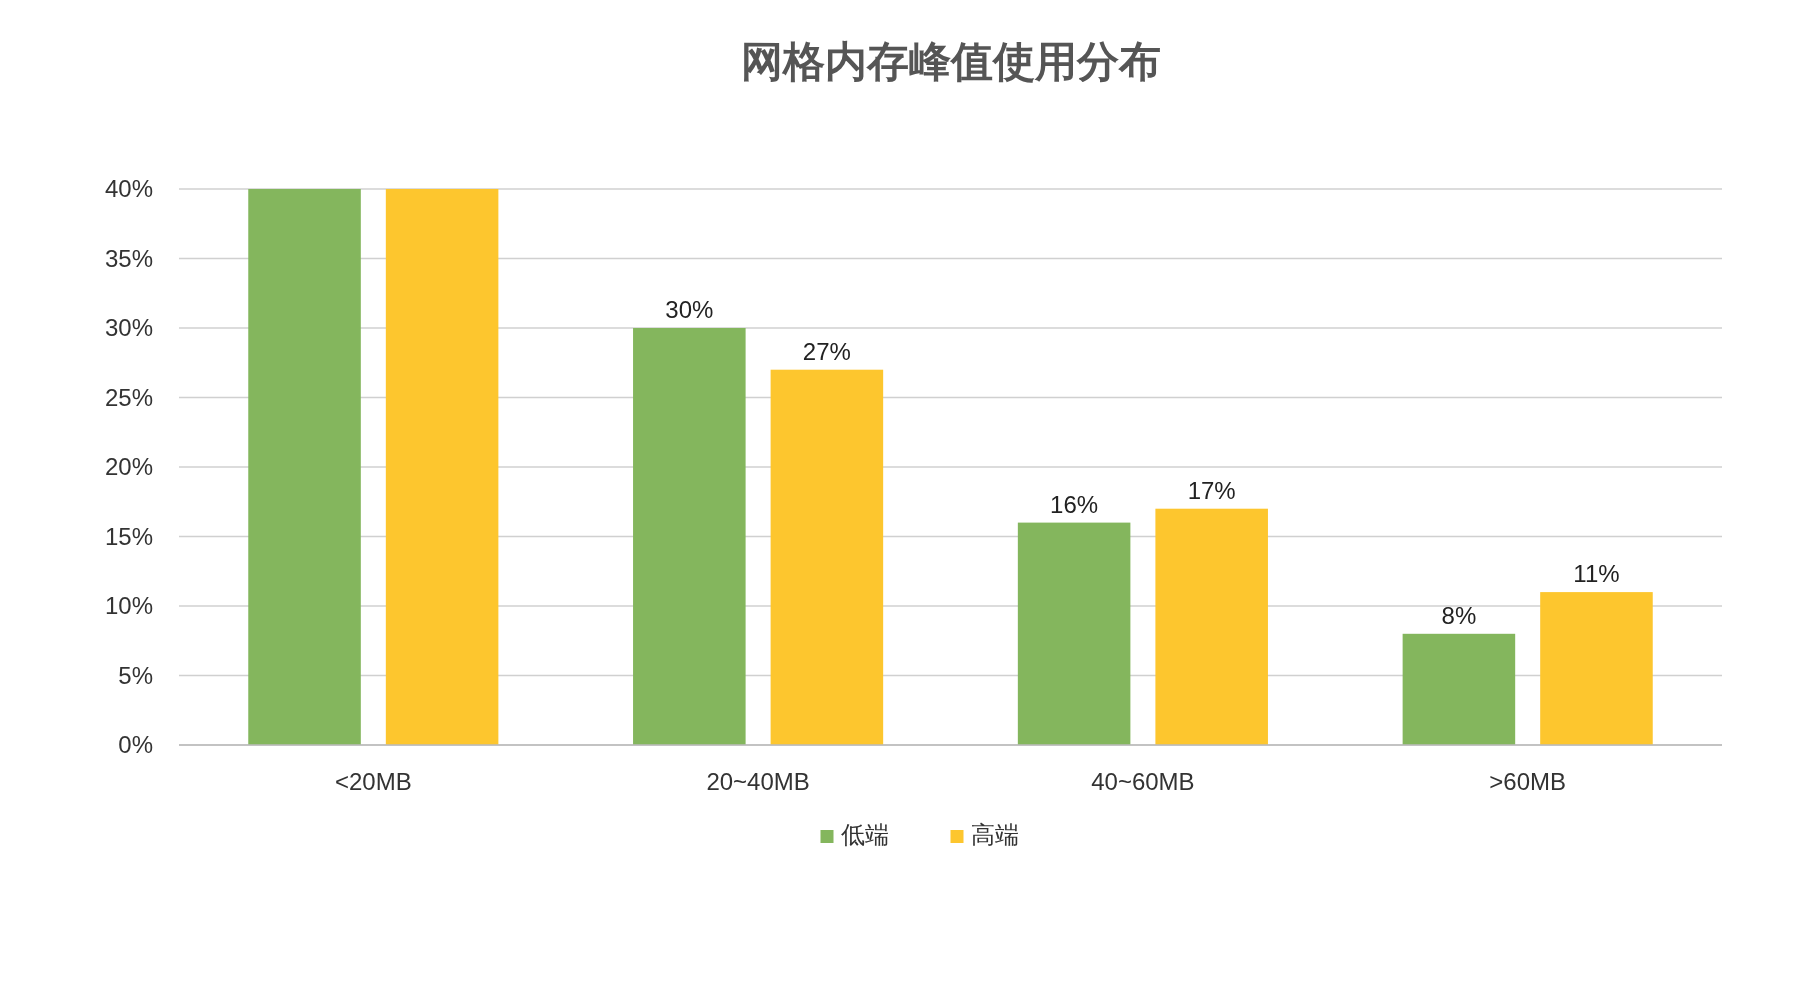  Describe the element at coordinates (373, 781) in the screenshot. I see `x-tick-label: <20MB` at that location.